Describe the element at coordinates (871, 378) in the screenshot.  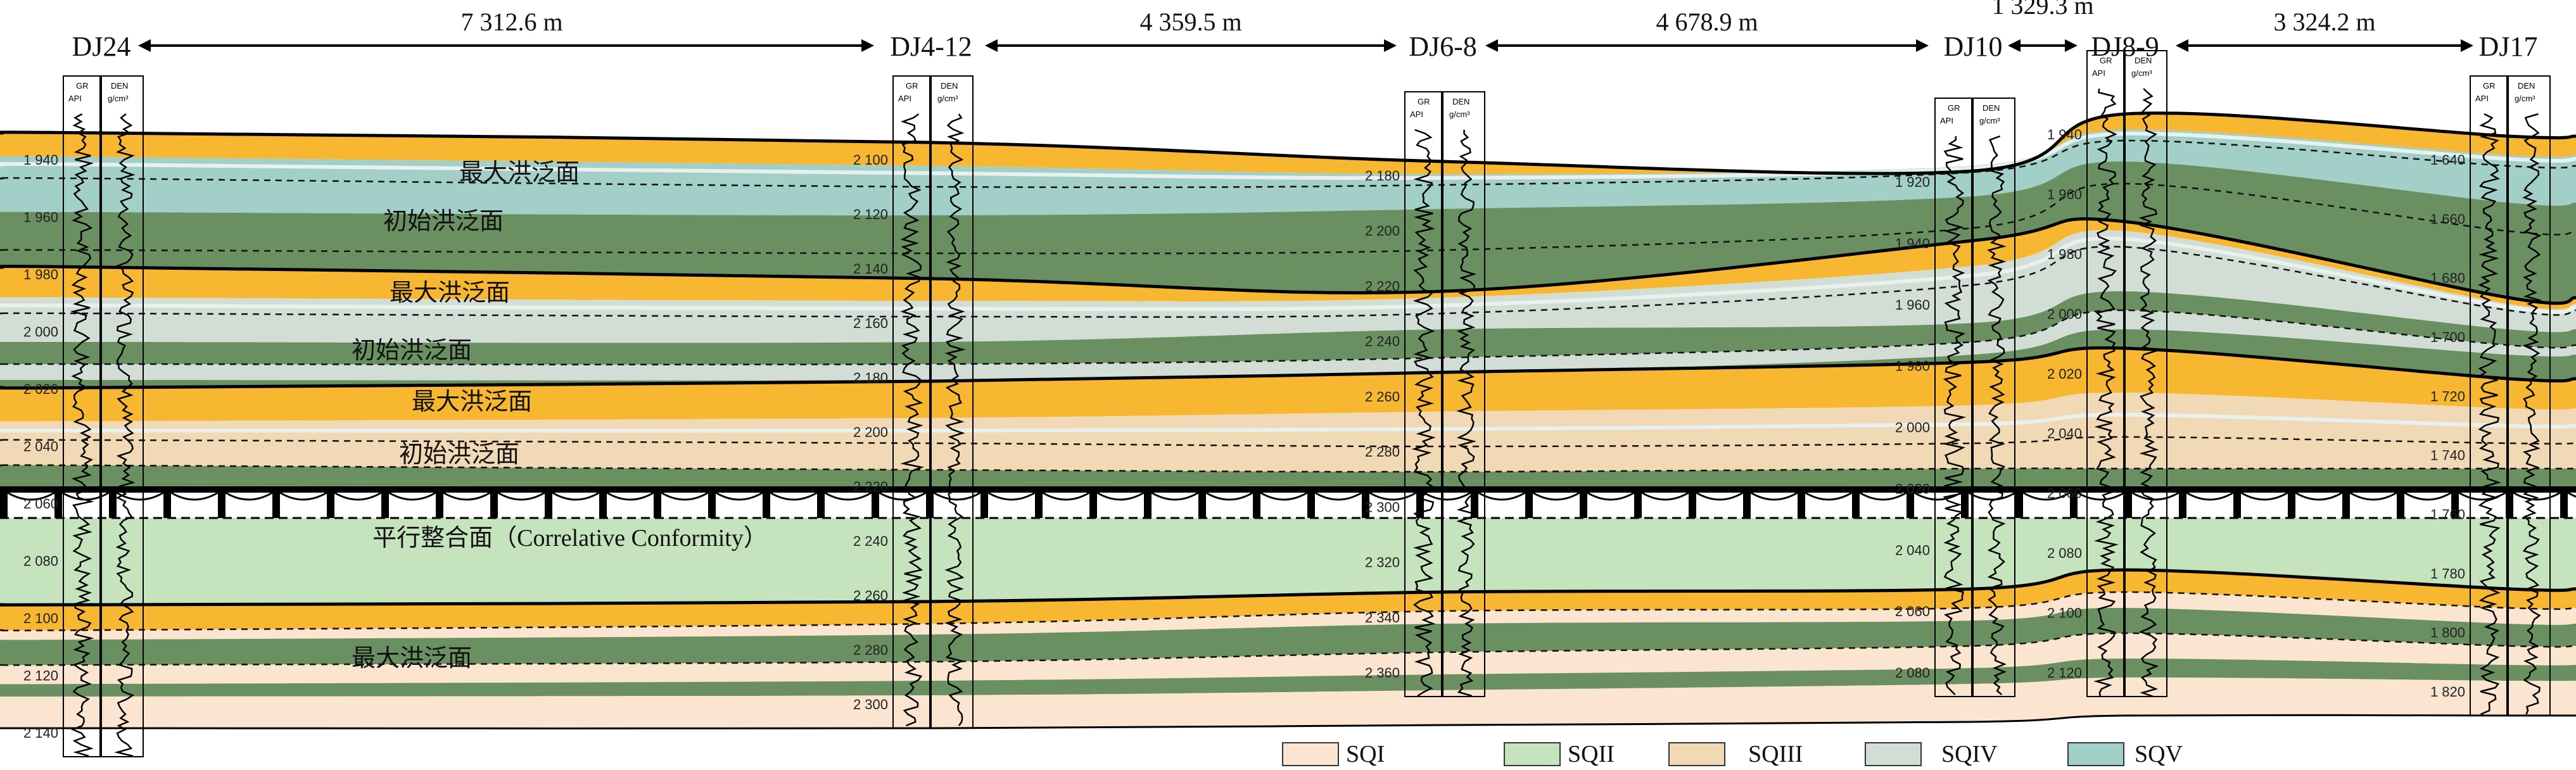
I see `depth-label: 2 180` at that location.